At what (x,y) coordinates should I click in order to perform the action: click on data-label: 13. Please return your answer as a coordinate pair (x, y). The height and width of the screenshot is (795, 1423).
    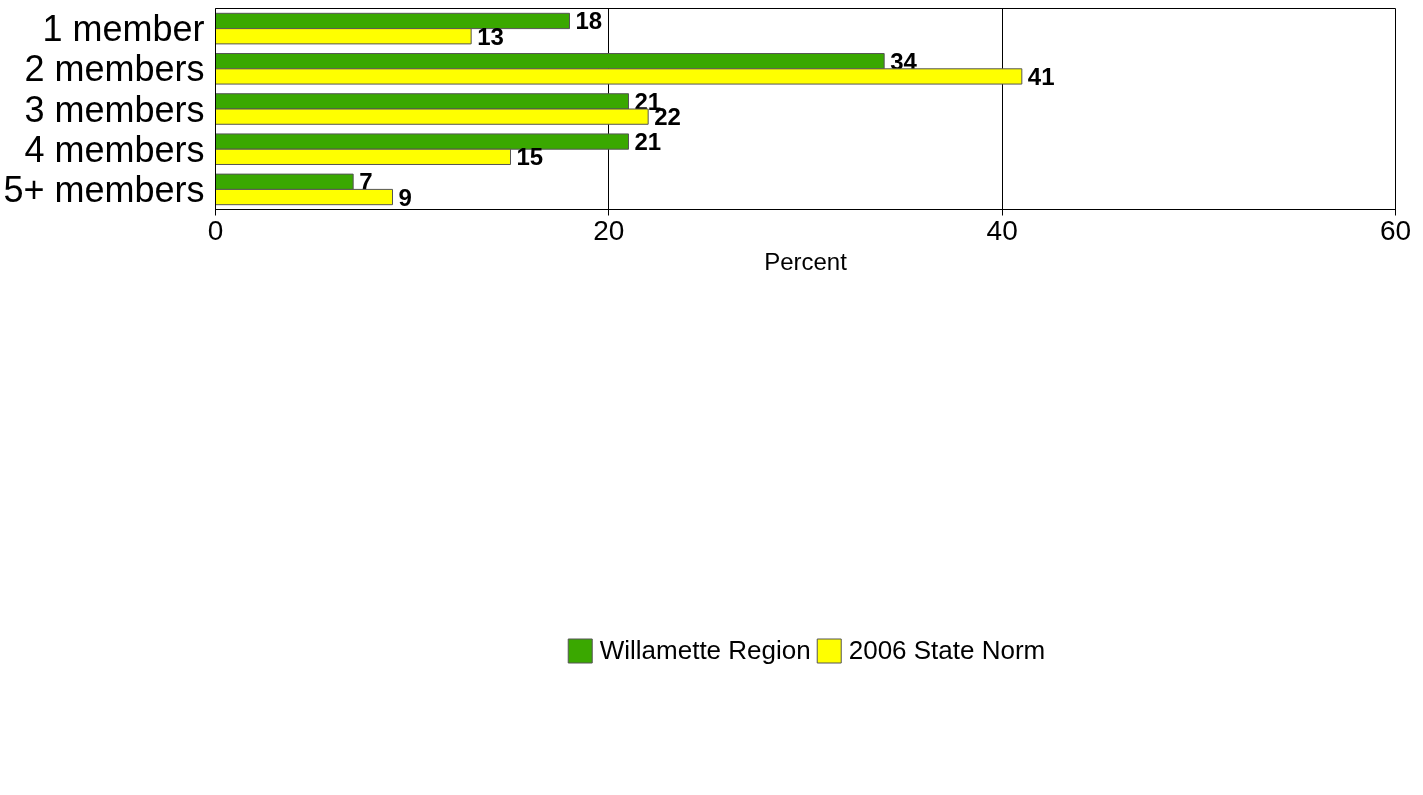
    Looking at the image, I should click on (490, 36).